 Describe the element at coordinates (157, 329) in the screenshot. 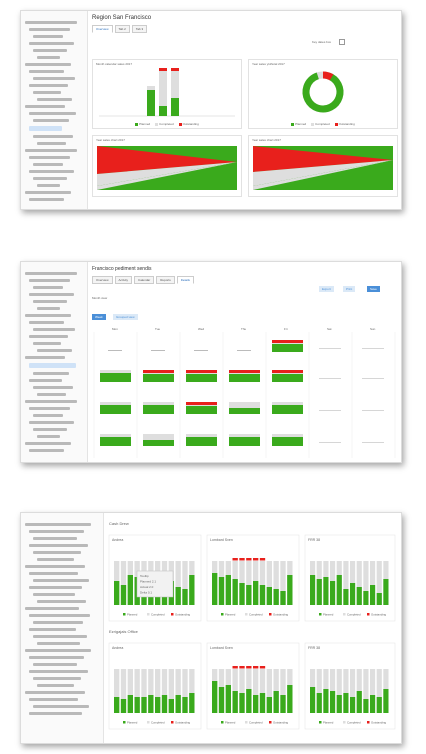

I see `column-header: Tue` at that location.